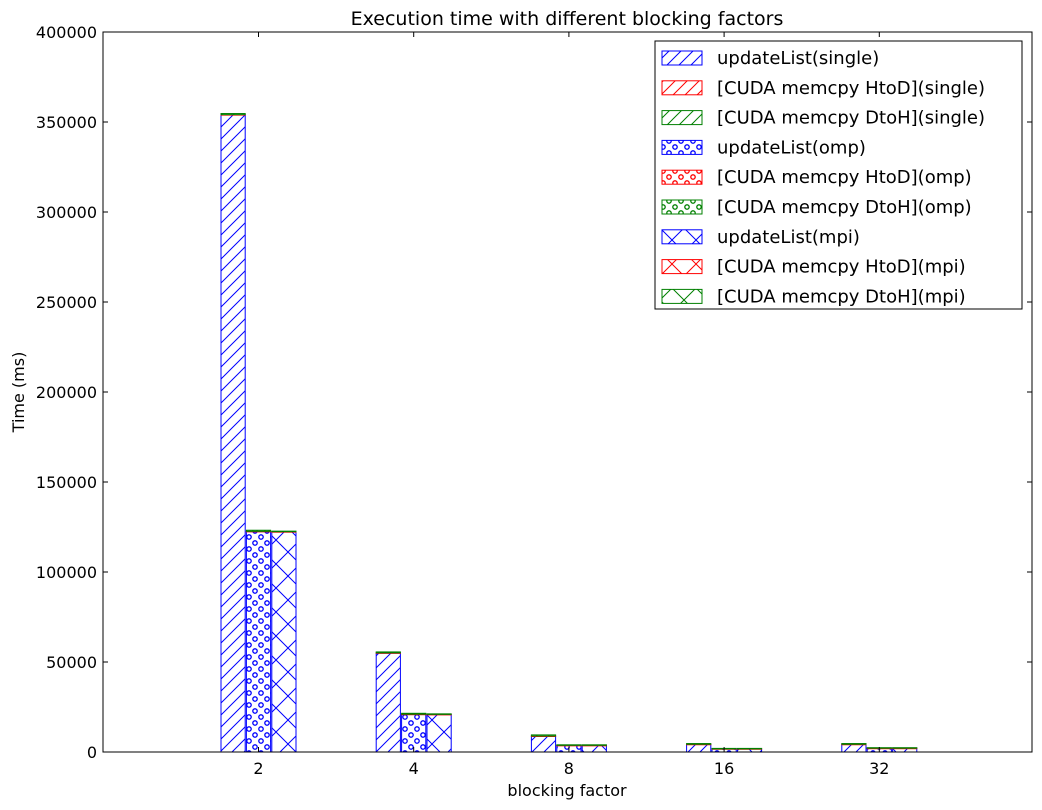 The height and width of the screenshot is (810, 1042). I want to click on bar-dtoh-omp-bf8, so click(569, 745).